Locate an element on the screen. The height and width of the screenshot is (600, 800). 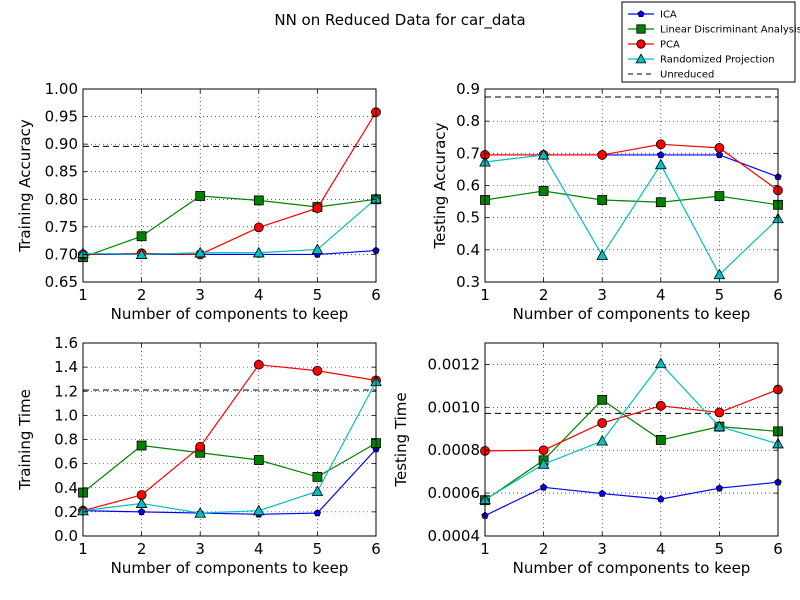
y-tick-label: 1.2 is located at coordinates (66, 391).